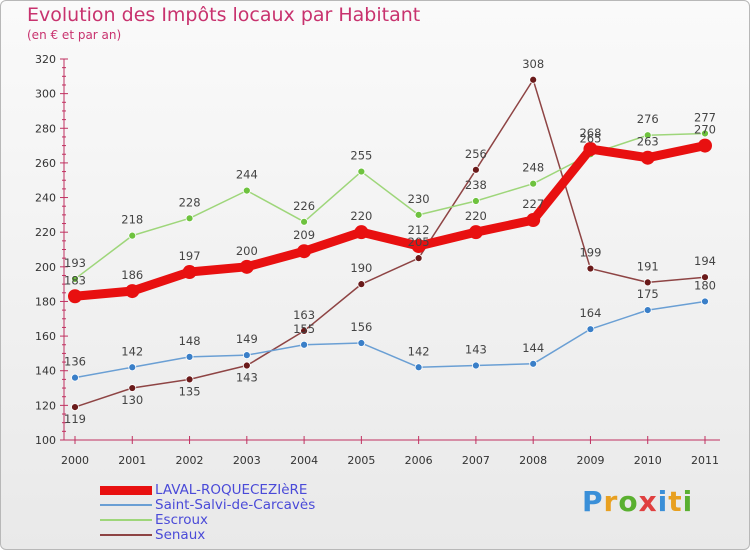 The image size is (750, 550). What do you see at coordinates (611, 501) in the screenshot?
I see `logo-letter: r` at bounding box center [611, 501].